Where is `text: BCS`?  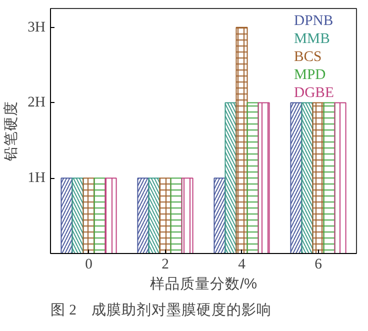 text: BCS is located at coordinates (308, 57).